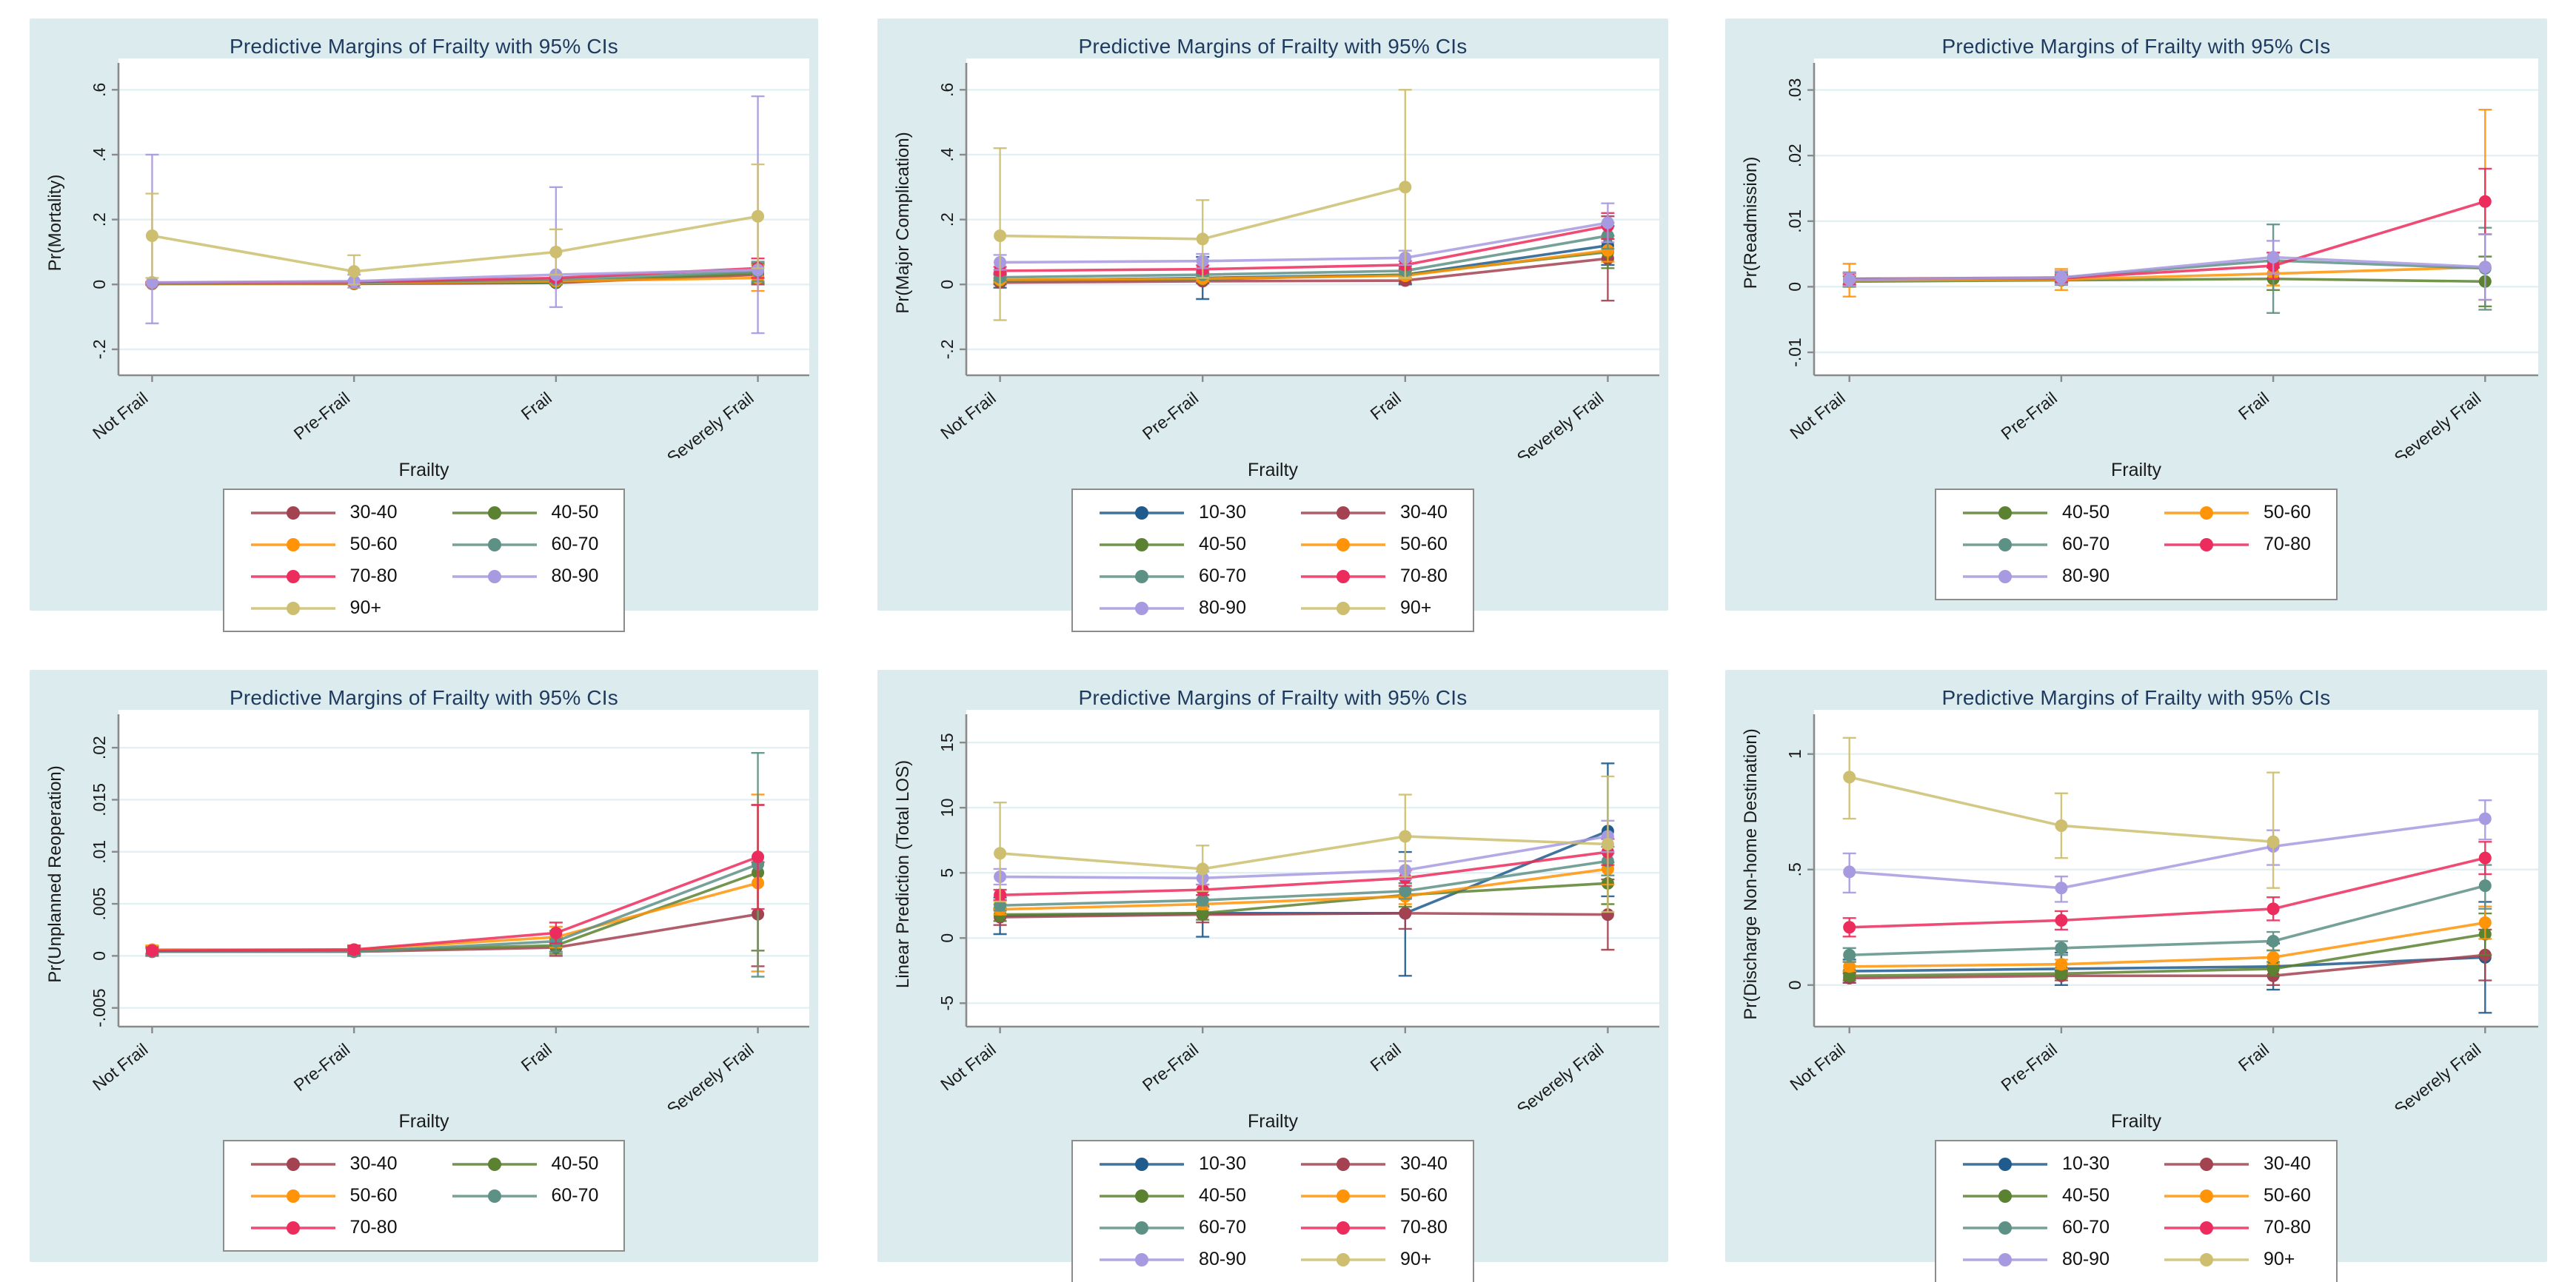 The image size is (2576, 1282). What do you see at coordinates (373, 544) in the screenshot?
I see `legend-label: 50-60` at bounding box center [373, 544].